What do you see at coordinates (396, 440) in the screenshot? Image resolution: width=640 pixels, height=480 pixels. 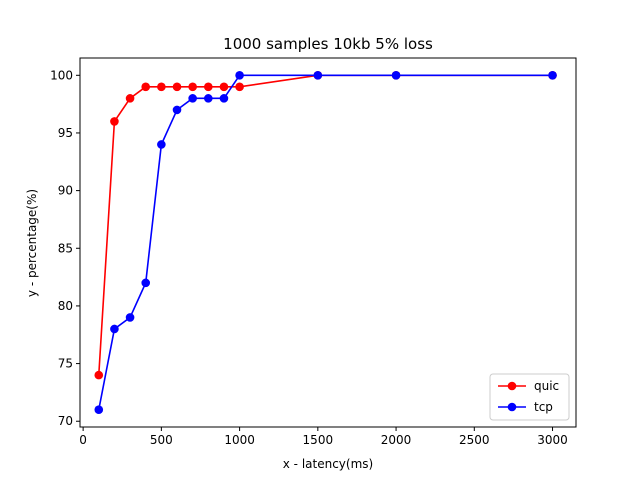 I see `x-tick-label: 2000` at bounding box center [396, 440].